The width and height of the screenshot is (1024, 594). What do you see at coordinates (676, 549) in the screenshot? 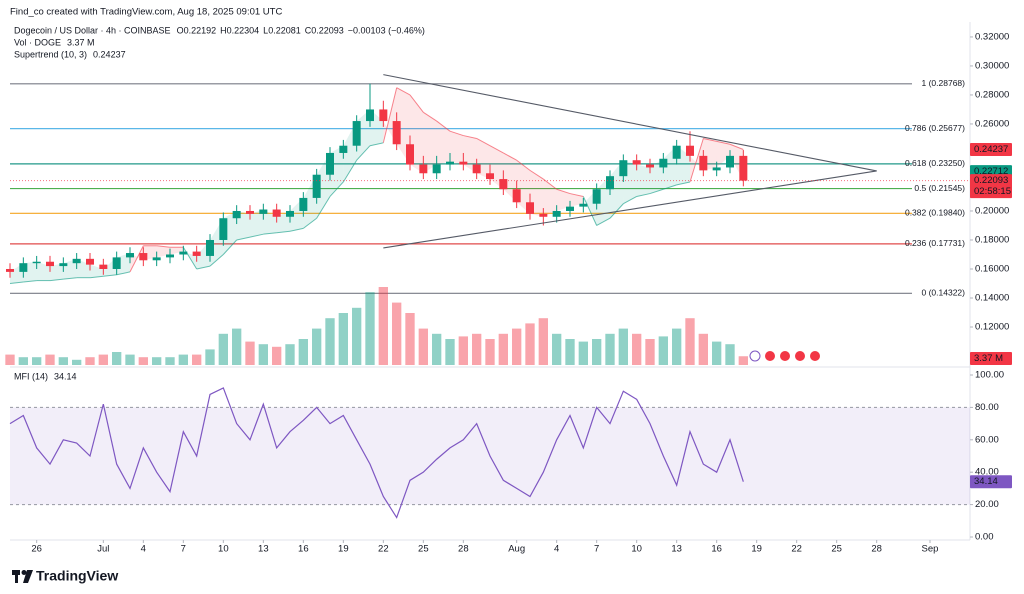
I see `x-tick-label: 13` at bounding box center [676, 549].